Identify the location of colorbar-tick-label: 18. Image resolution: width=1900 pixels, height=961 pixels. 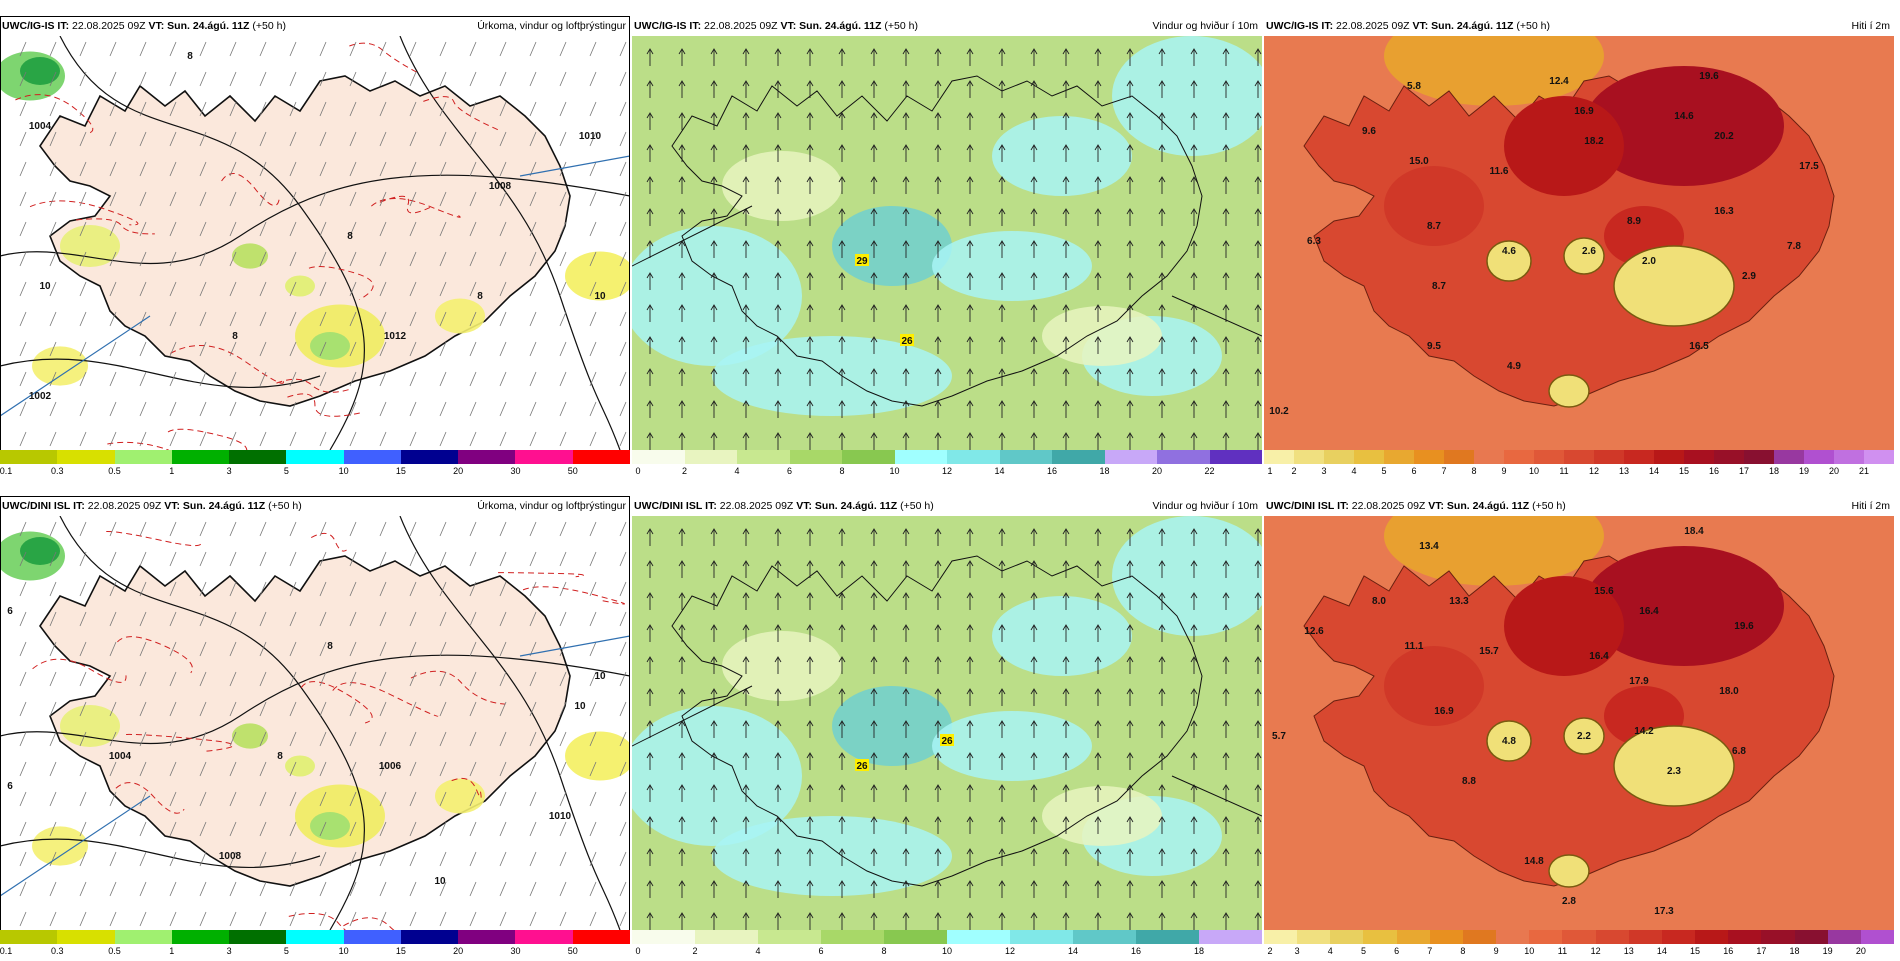
(1794, 951).